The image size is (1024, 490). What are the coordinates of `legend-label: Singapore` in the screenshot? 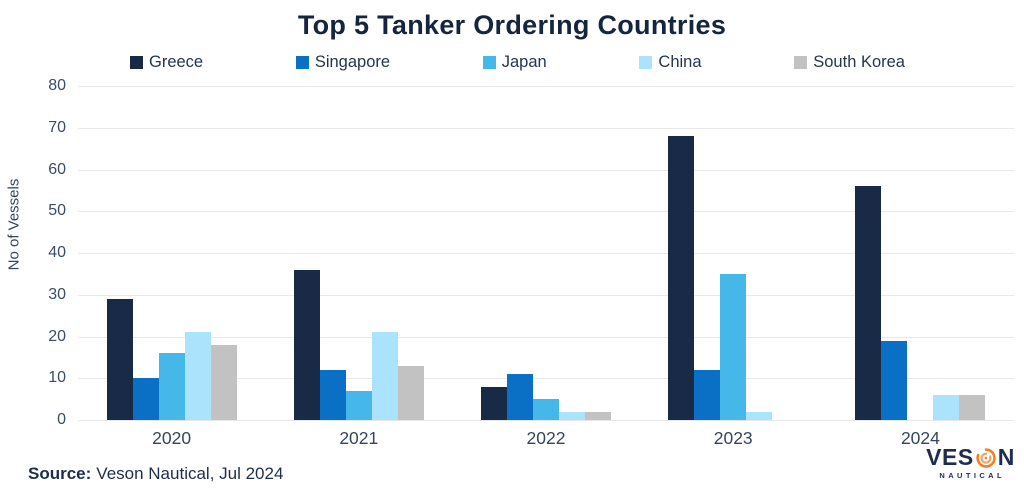 It's located at (352, 62).